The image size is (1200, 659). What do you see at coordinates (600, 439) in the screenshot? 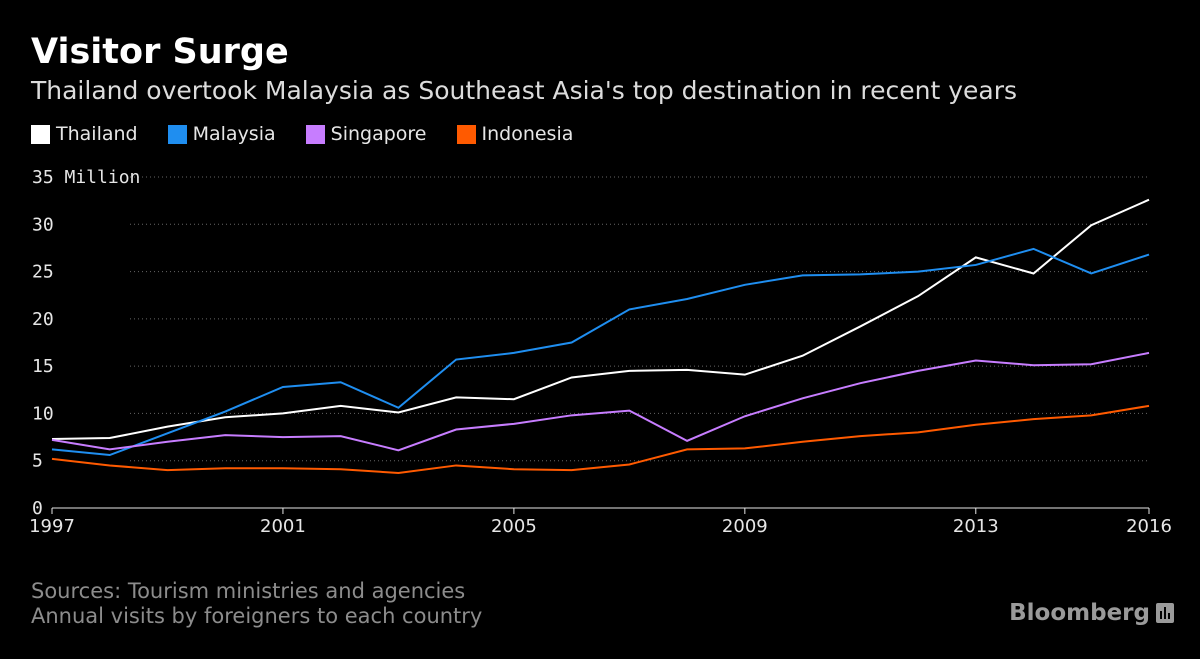
I see `series-line-indonesia` at bounding box center [600, 439].